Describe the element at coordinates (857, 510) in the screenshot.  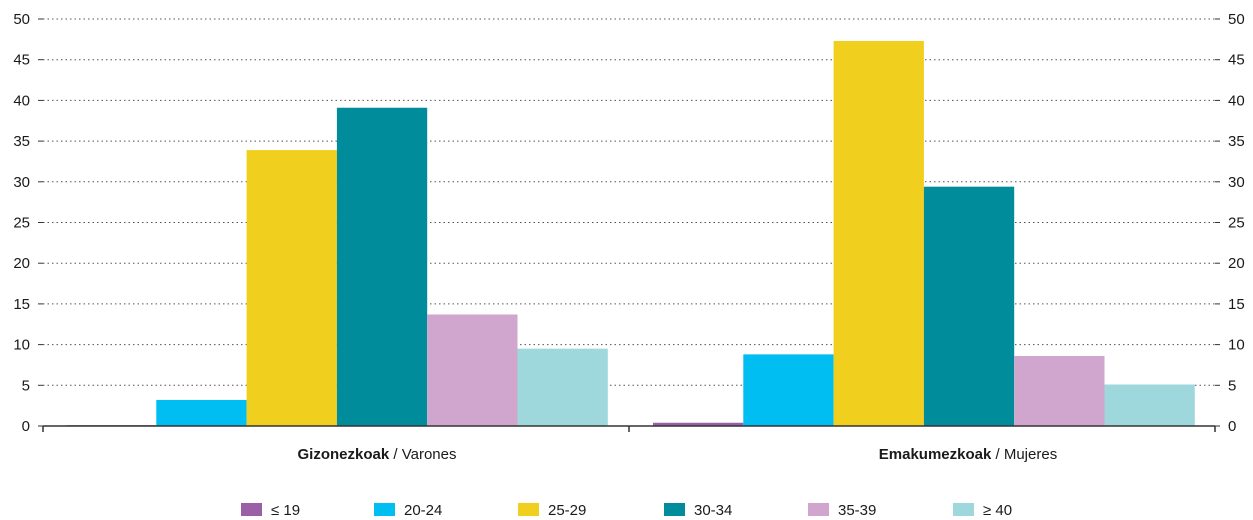
I see `legend-label: 35-39` at that location.